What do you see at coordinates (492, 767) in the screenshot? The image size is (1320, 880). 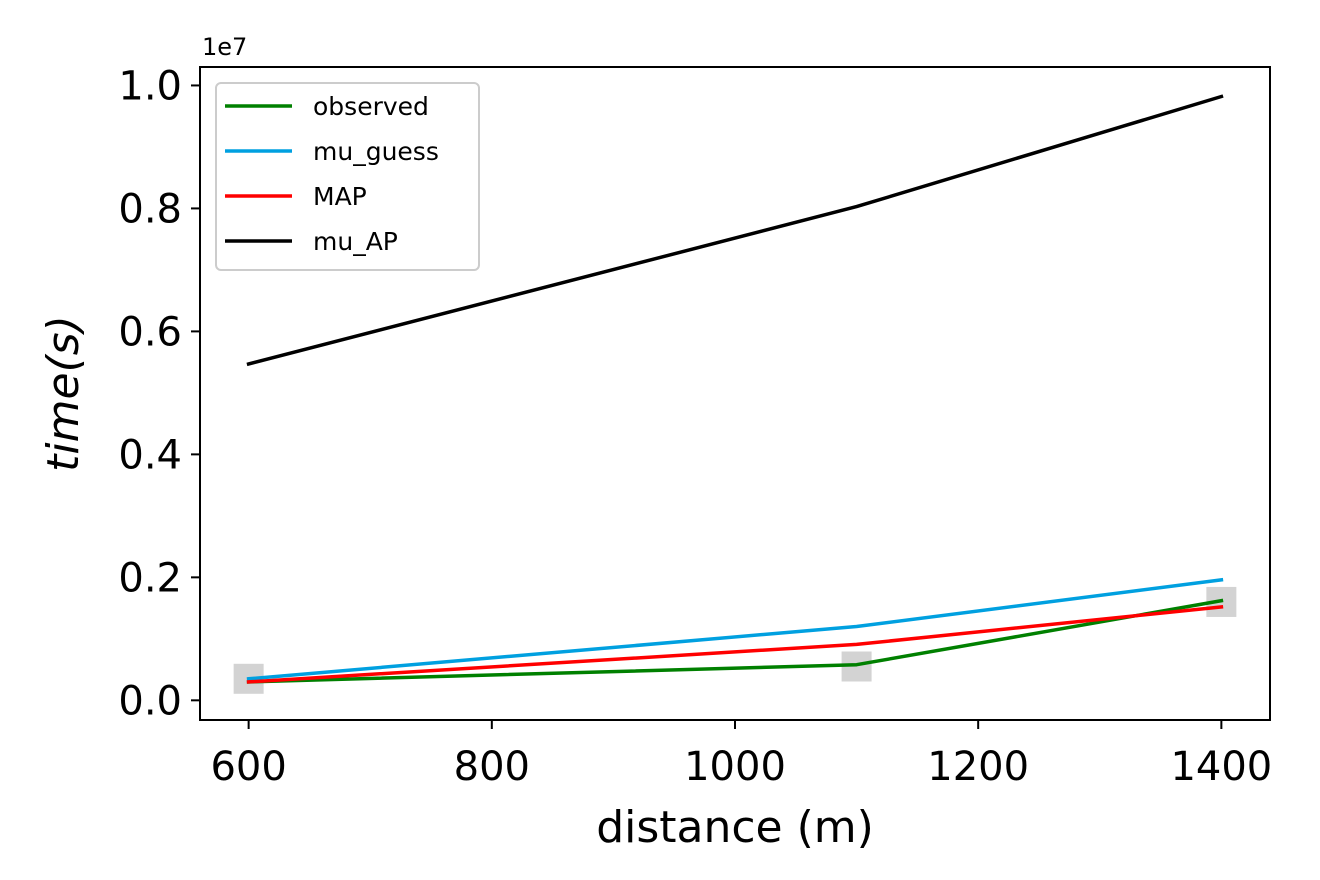 I see `x-tick-label-800: 800` at bounding box center [492, 767].